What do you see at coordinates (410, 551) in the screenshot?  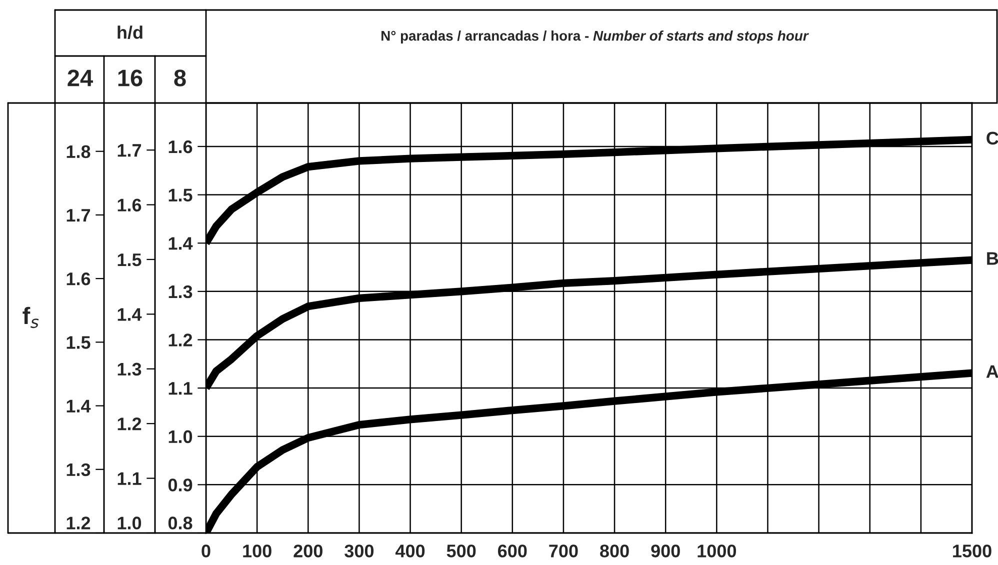 I see `x-tick-label: 400` at bounding box center [410, 551].